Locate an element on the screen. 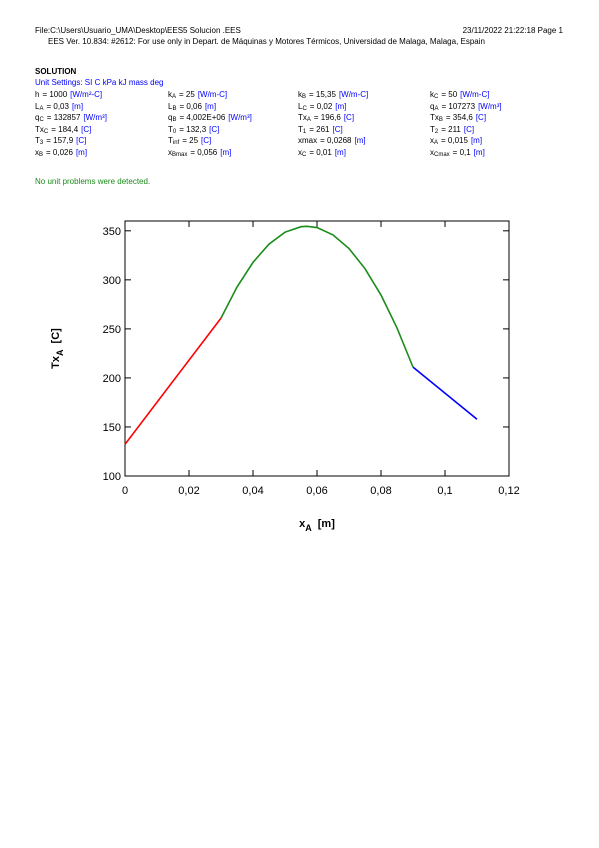 This screenshot has height=848, width=599. variable: xA = 0,015 [m] is located at coordinates (456, 141).